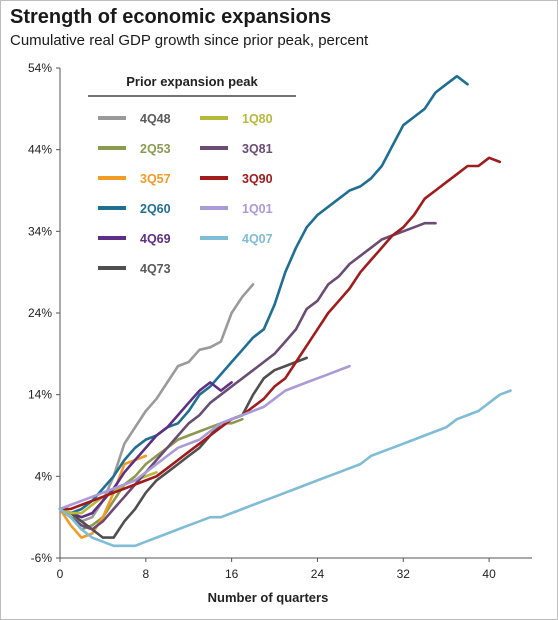 The image size is (558, 620). I want to click on series-line-3q57, so click(103, 496).